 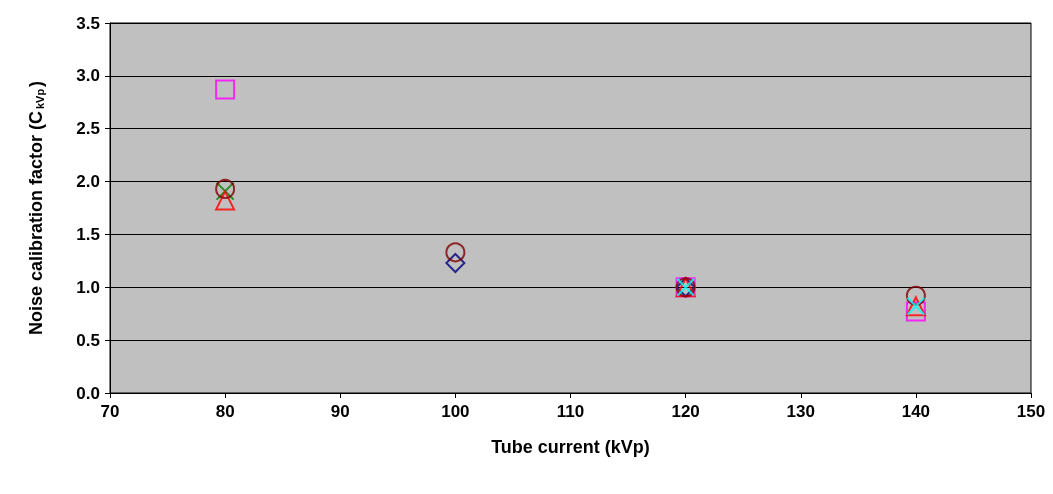 What do you see at coordinates (1031, 411) in the screenshot?
I see `x-tick-label: 150` at bounding box center [1031, 411].